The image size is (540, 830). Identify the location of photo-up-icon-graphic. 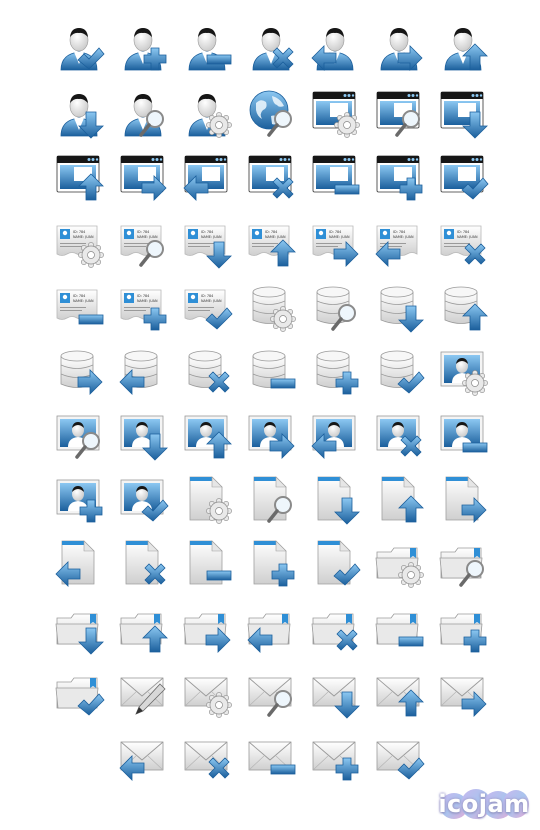
(208, 437).